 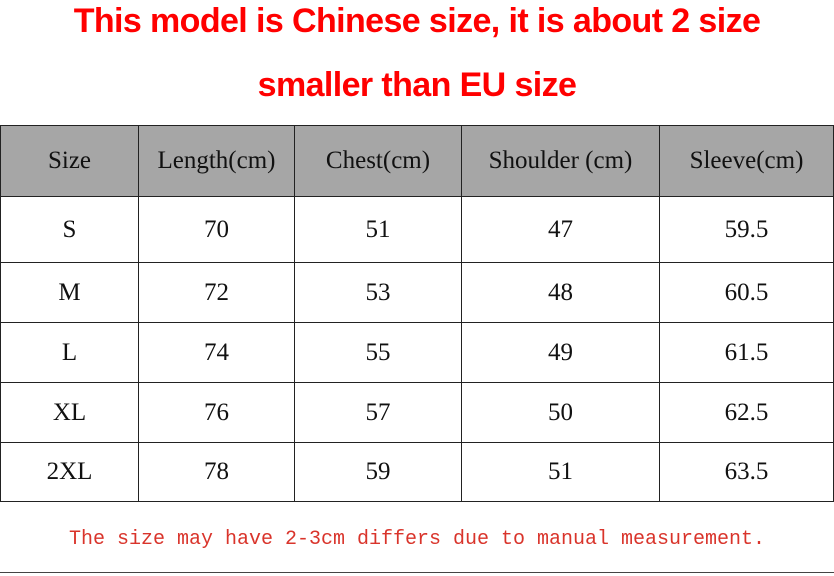 I want to click on table-cell: 2XL, so click(x=69, y=472).